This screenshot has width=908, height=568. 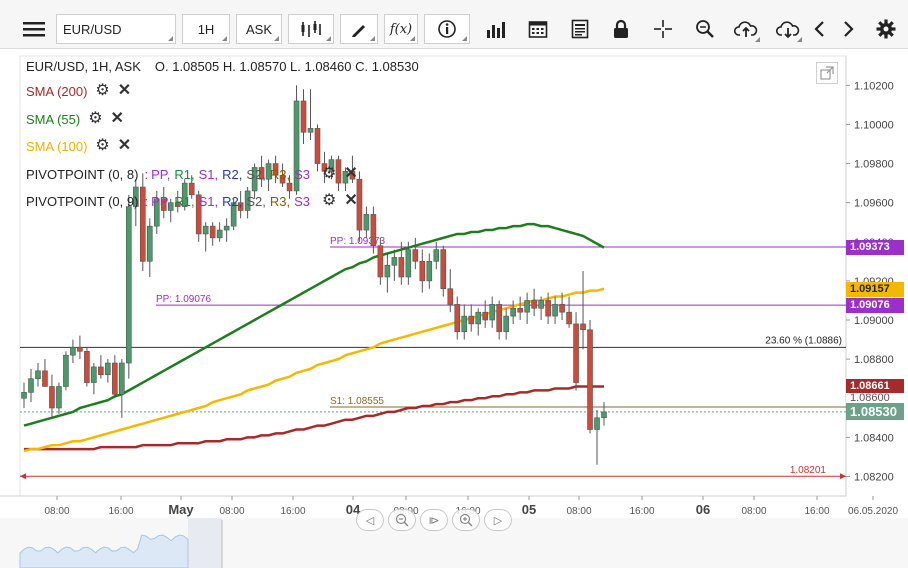 What do you see at coordinates (280, 174) in the screenshot?
I see `pivot1-item-5: R3,` at bounding box center [280, 174].